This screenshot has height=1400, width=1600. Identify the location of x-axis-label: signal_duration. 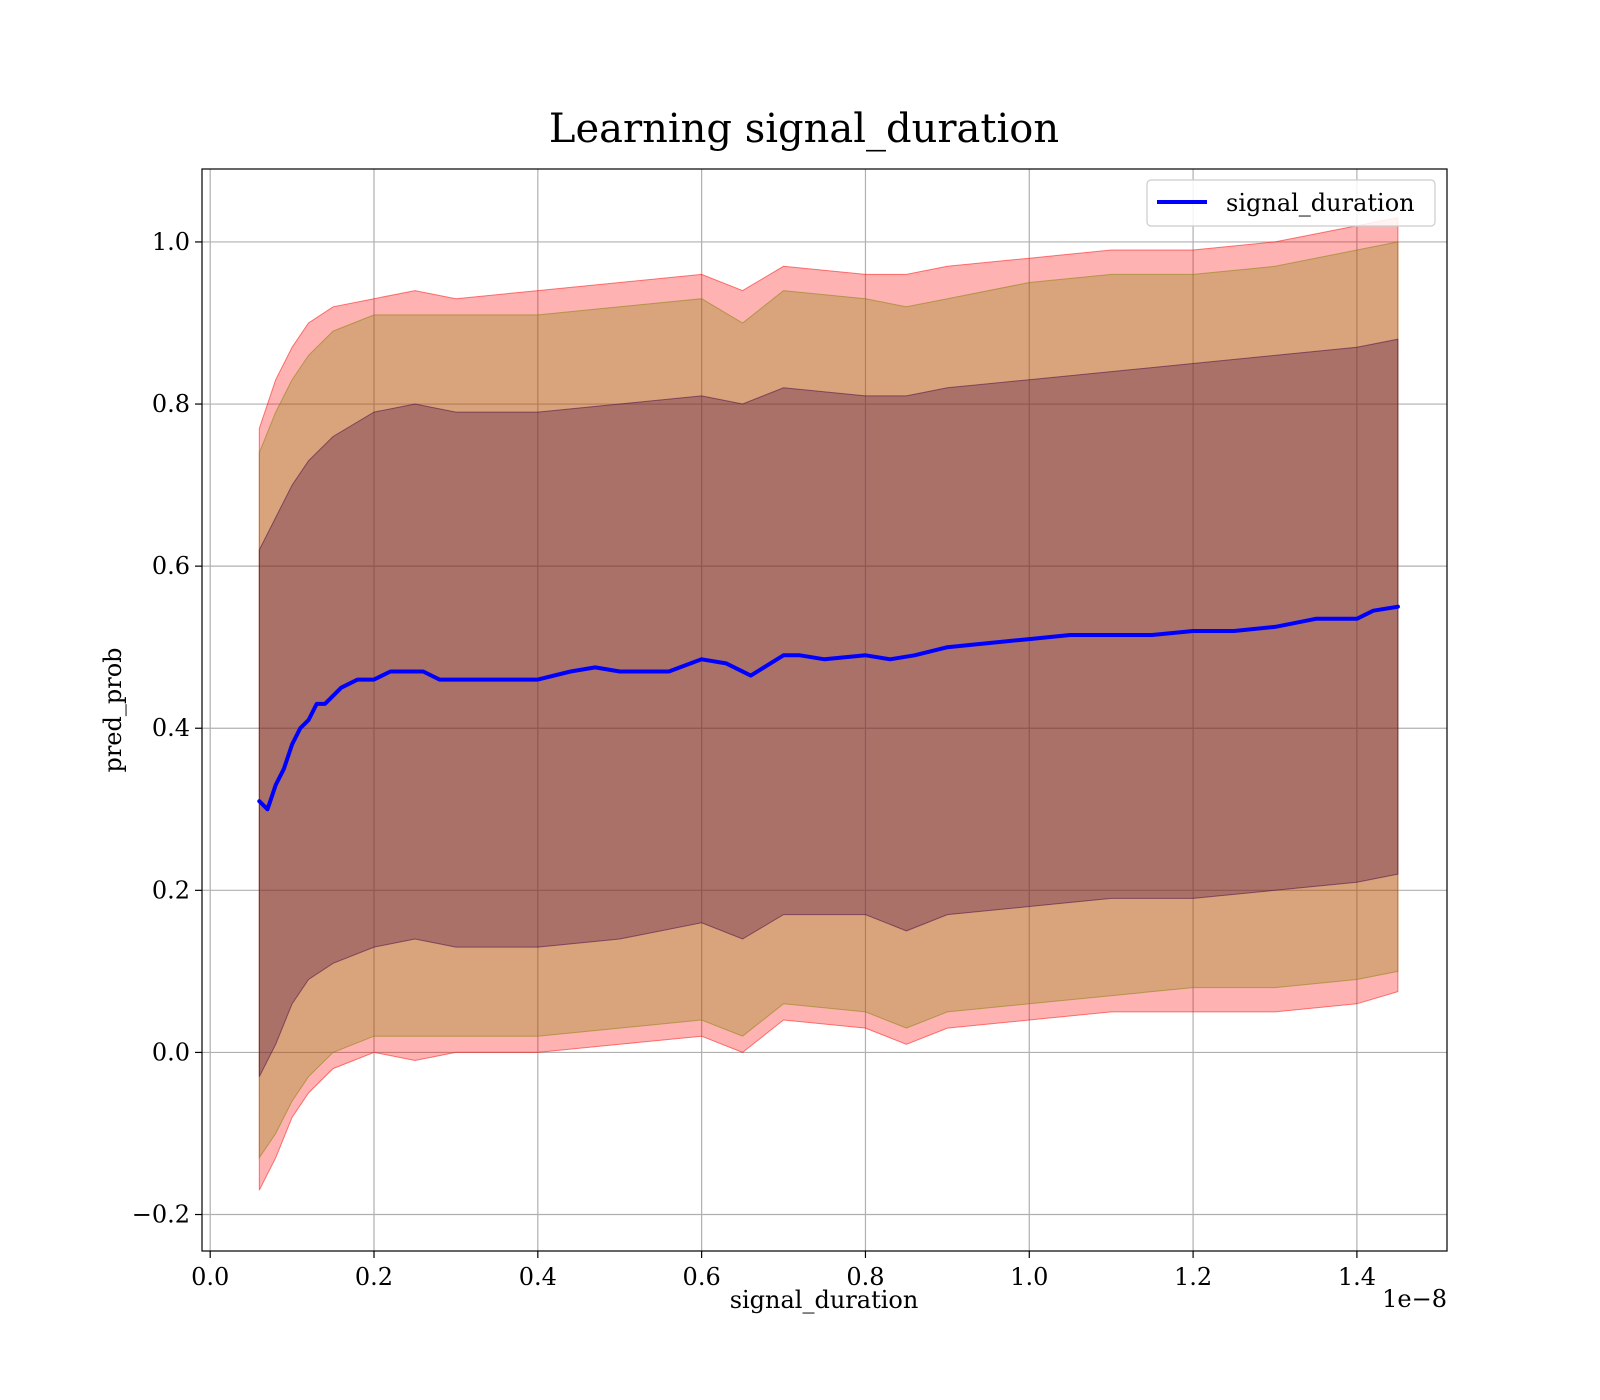
(824, 1300).